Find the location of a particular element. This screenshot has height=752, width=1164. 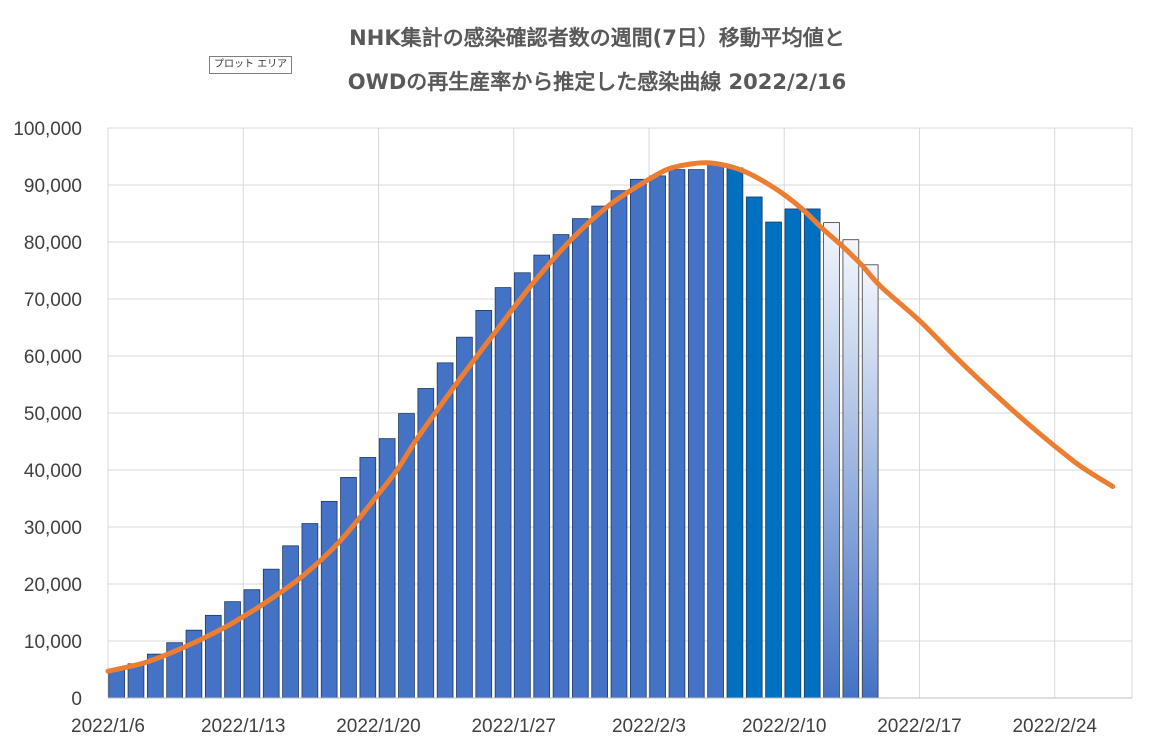

x-tick-label: 2022/2/3 is located at coordinates (649, 726).